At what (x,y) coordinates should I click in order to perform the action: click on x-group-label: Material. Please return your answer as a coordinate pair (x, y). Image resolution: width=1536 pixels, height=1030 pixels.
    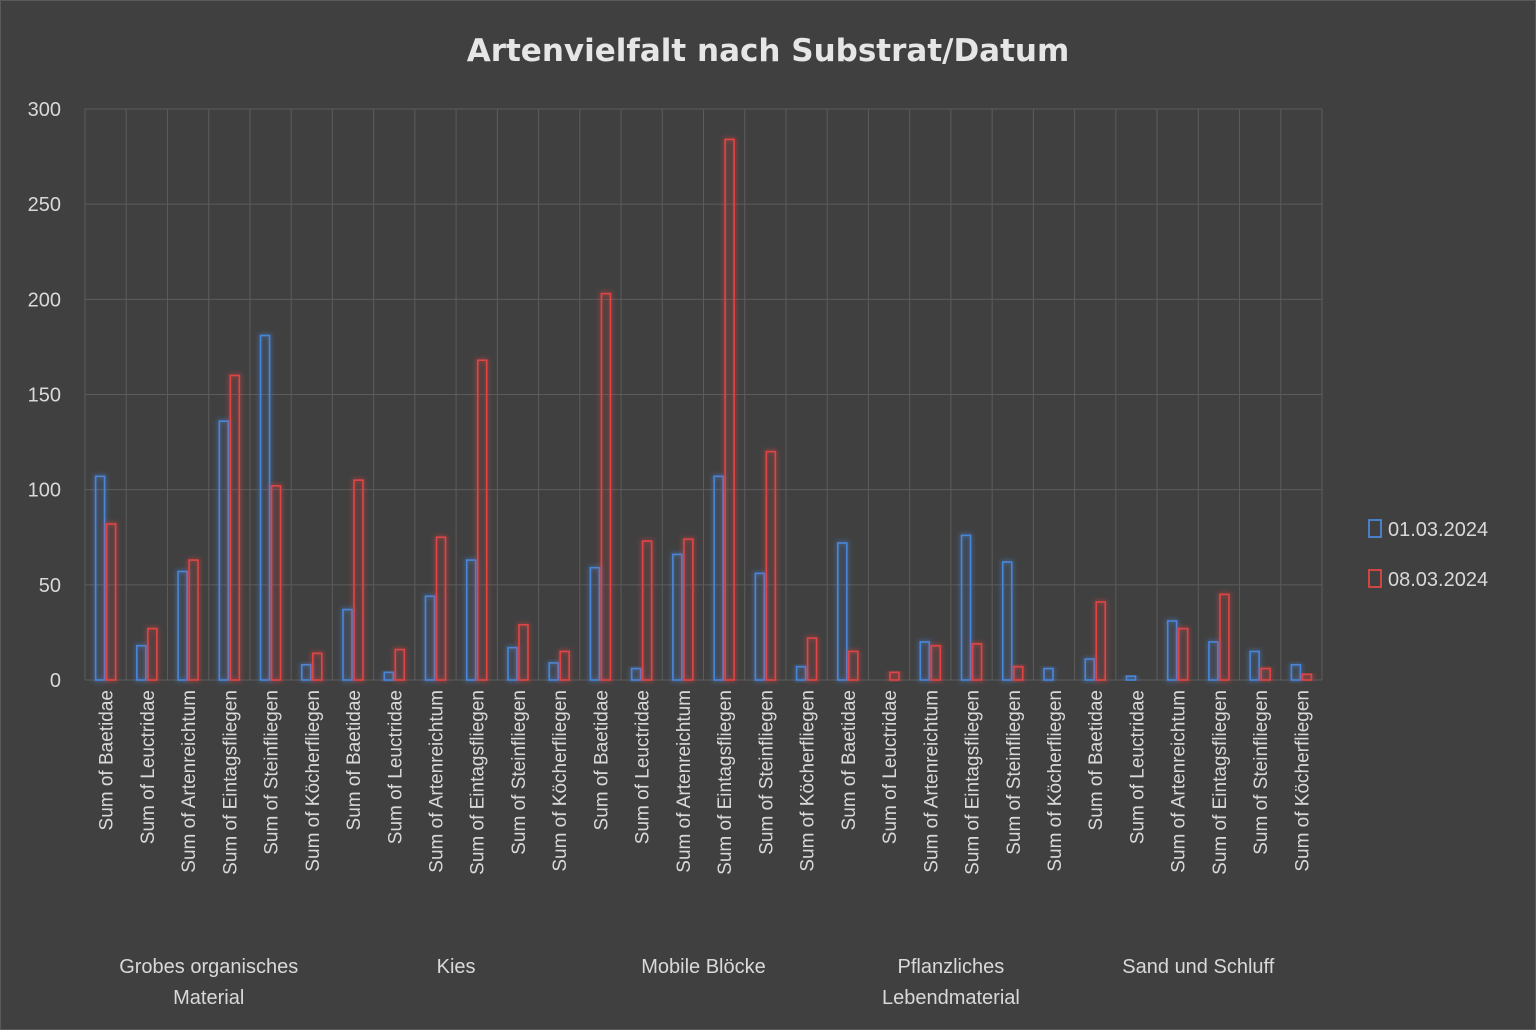
    Looking at the image, I should click on (208, 998).